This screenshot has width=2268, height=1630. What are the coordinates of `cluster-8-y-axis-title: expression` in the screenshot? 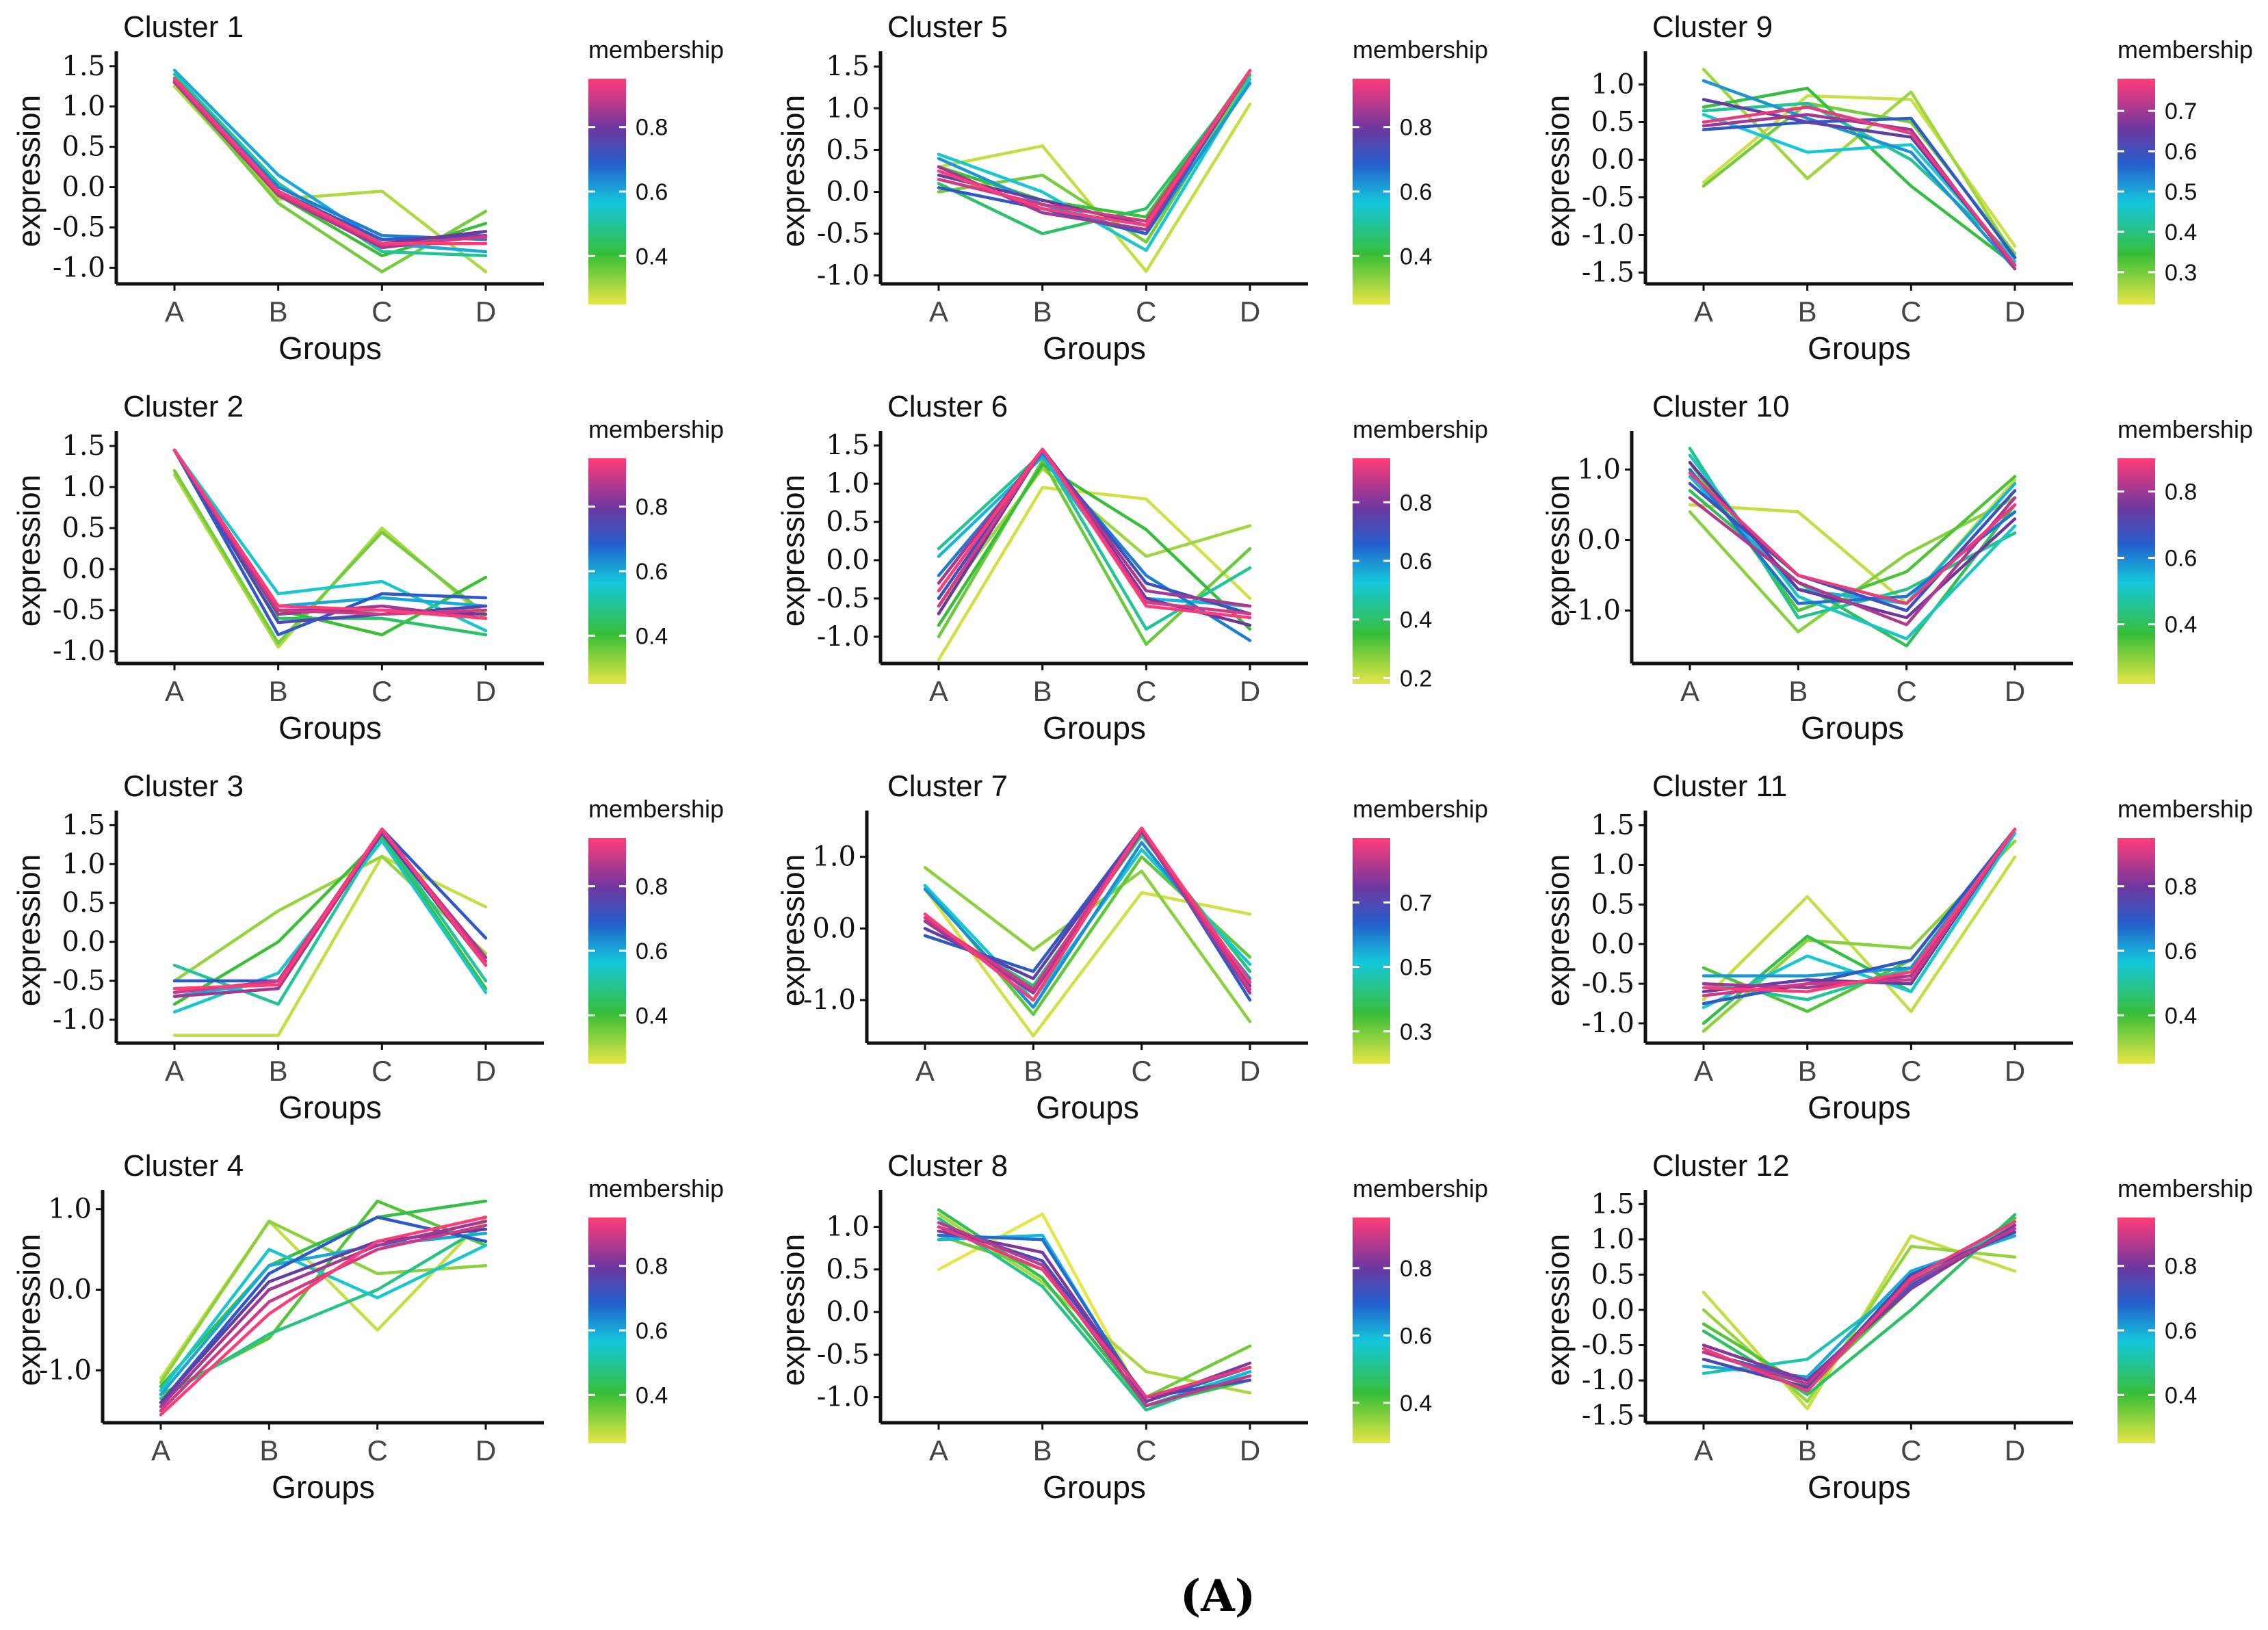 It's located at (793, 1310).